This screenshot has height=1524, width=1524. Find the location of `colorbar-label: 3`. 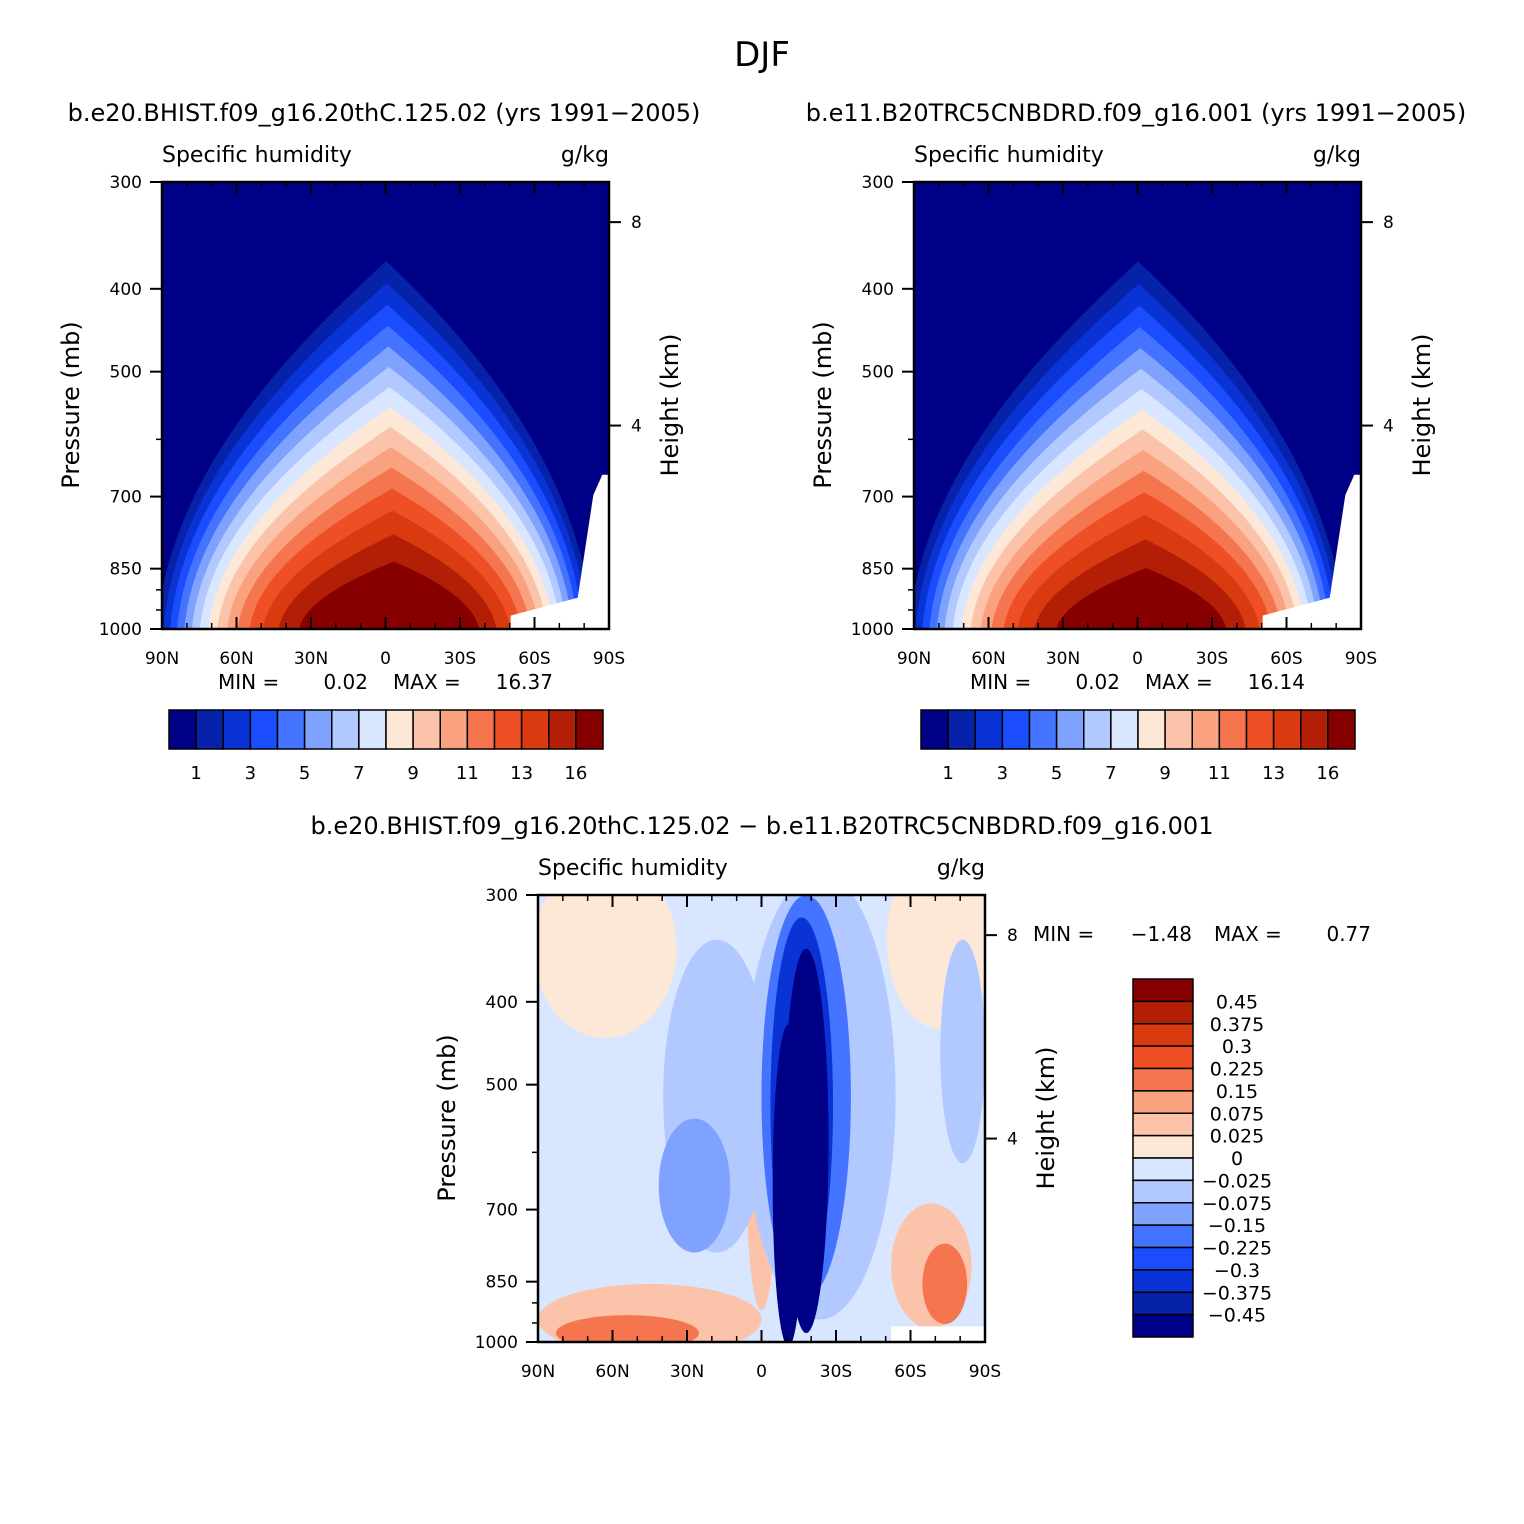

colorbar-label: 3 is located at coordinates (250, 773).